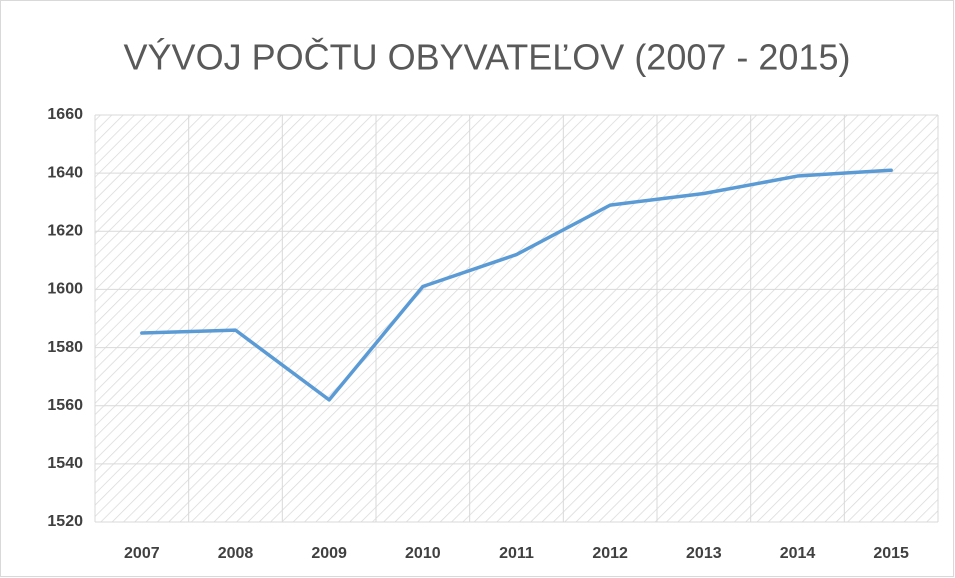  Describe the element at coordinates (65, 172) in the screenshot. I see `y-tick-label: 1640` at that location.